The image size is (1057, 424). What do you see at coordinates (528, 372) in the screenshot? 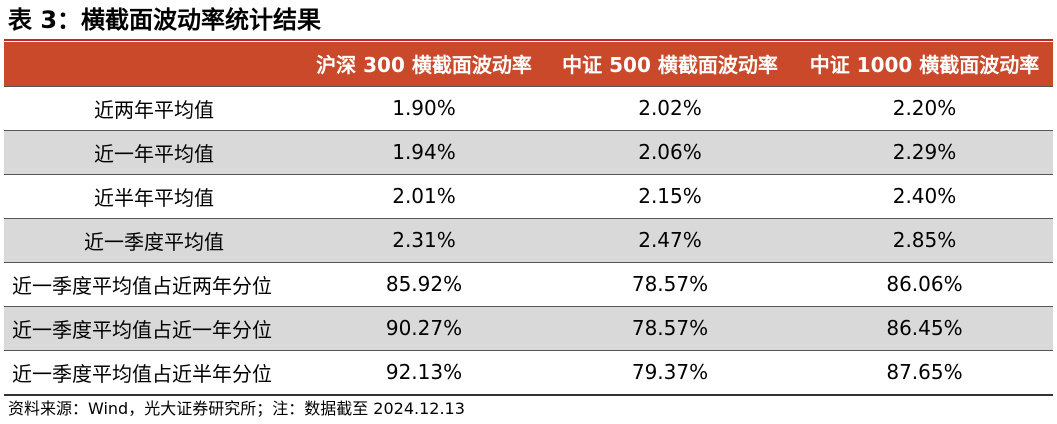
I see `table-row: 近一季度平均值占近半年分位 92.13% 79.37% 87.65%` at bounding box center [528, 372].